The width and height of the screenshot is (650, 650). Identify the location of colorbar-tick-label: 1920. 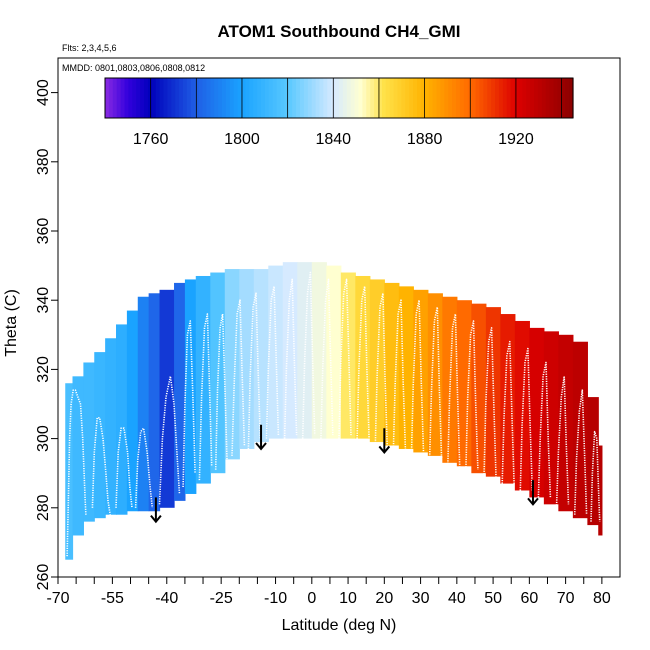
(516, 139).